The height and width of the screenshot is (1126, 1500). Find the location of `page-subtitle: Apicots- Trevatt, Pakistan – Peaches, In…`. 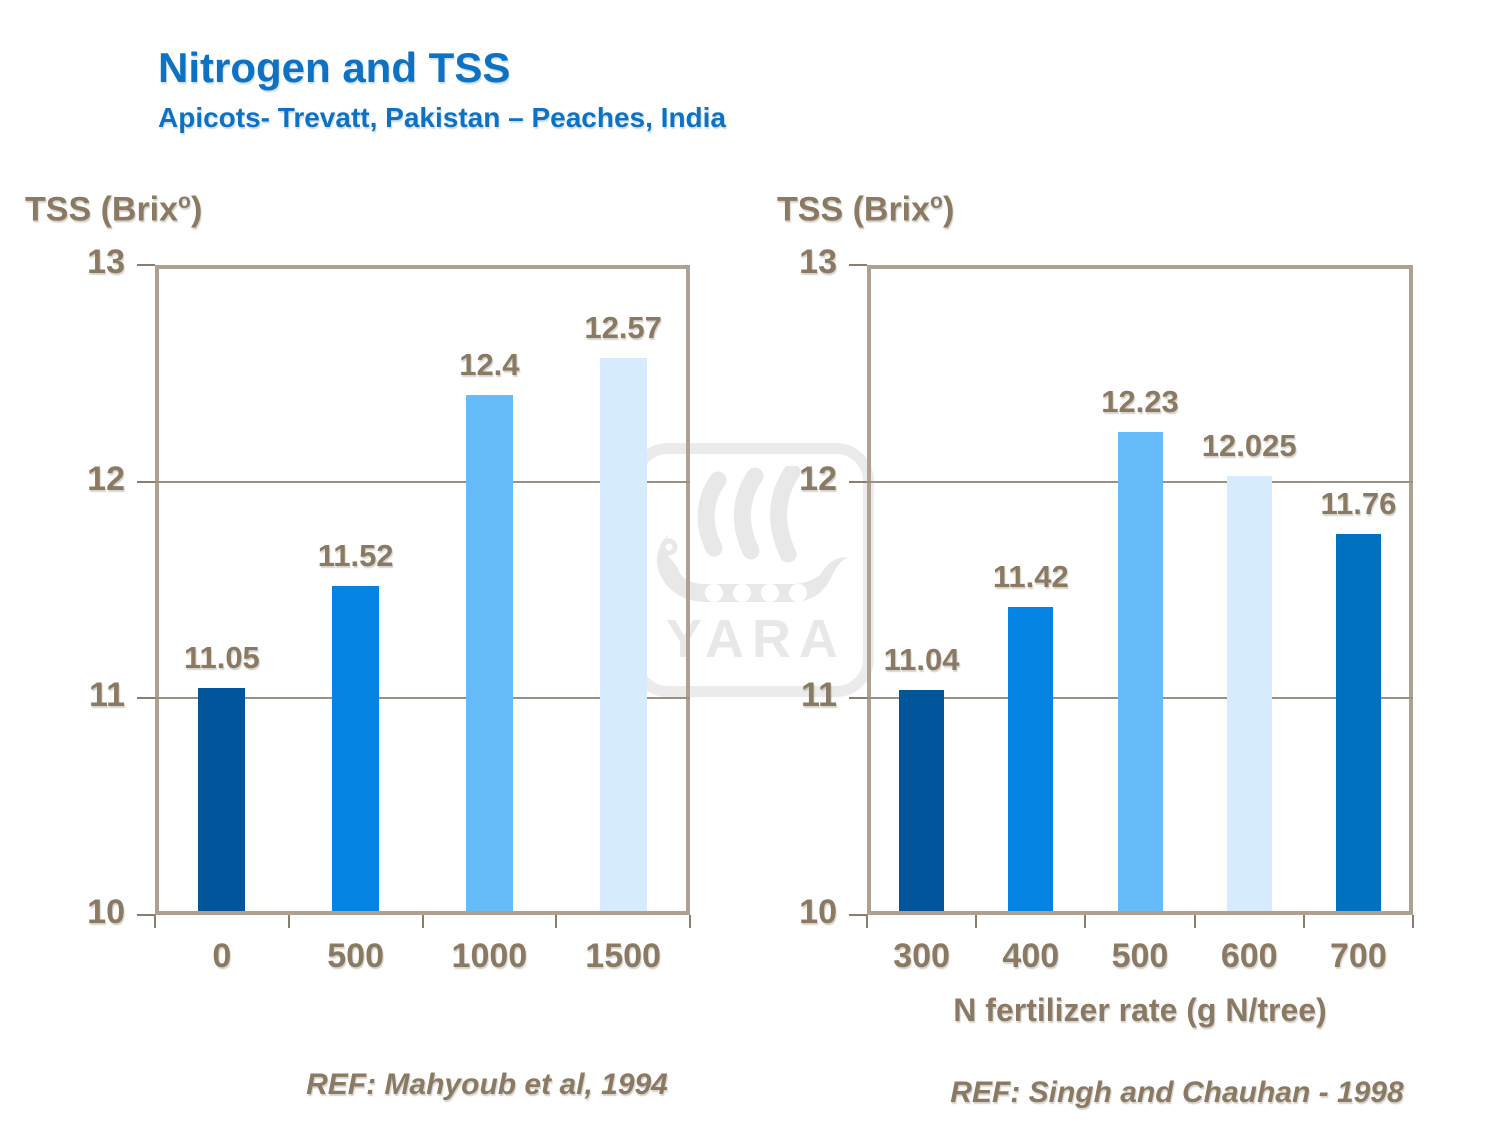

page-subtitle: Apicots- Trevatt, Pakistan – Peaches, In… is located at coordinates (442, 117).